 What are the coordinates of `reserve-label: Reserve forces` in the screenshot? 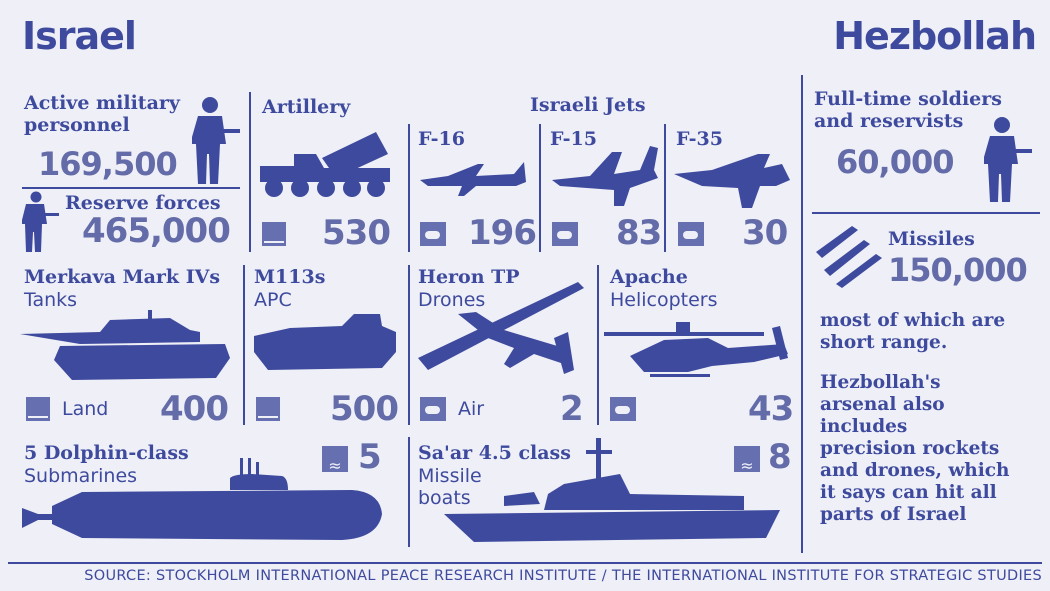 It's located at (143, 203).